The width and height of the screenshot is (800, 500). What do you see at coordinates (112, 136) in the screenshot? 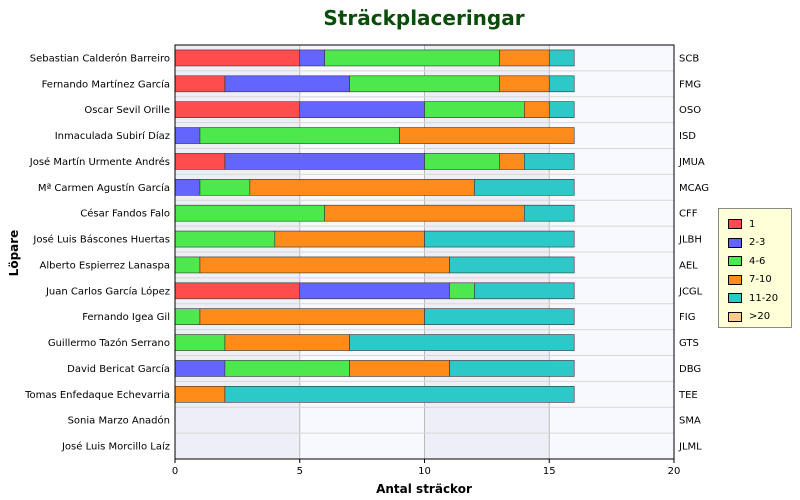
I see `runner-name-label: Inmaculada Subirí Díaz` at bounding box center [112, 136].